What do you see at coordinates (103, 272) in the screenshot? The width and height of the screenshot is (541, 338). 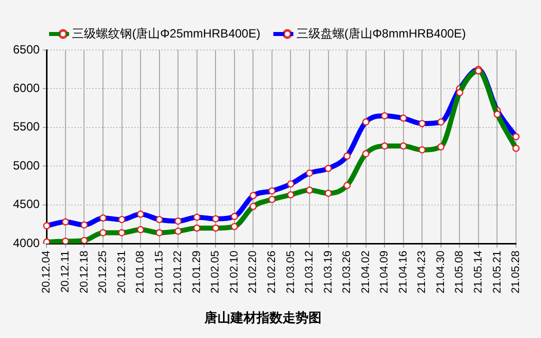 I see `x-tick-label: 20.12.25` at bounding box center [103, 272].